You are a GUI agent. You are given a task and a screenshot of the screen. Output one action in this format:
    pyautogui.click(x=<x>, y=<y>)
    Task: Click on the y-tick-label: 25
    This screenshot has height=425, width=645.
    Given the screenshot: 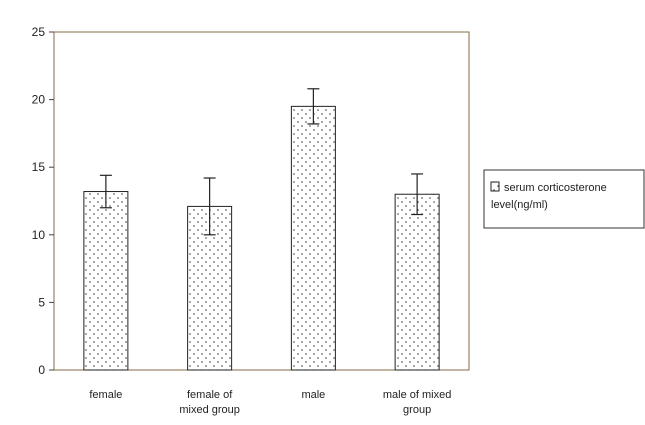 What is the action you would take?
    pyautogui.click(x=39, y=32)
    